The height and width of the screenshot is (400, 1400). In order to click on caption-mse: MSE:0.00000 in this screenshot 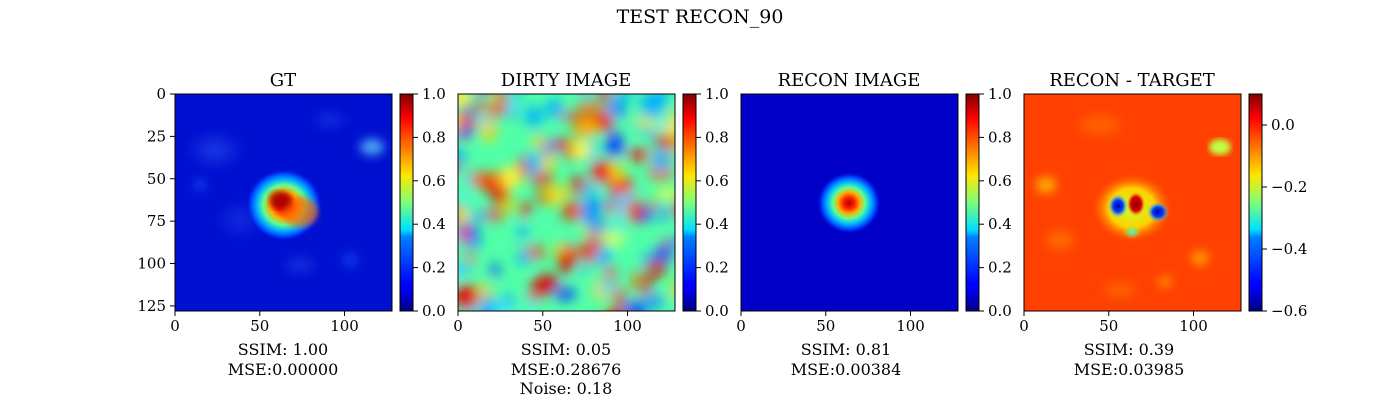, I will do `click(283, 369)`.